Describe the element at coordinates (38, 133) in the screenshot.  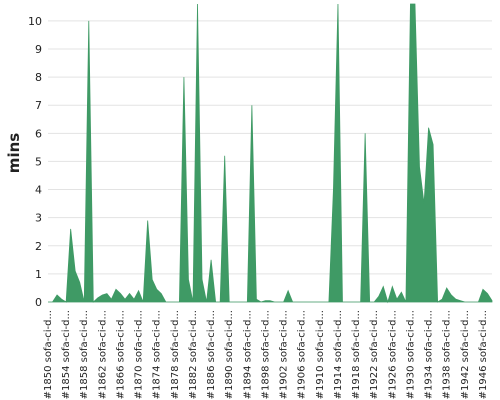
I see `y-tick-label: 6` at that location.